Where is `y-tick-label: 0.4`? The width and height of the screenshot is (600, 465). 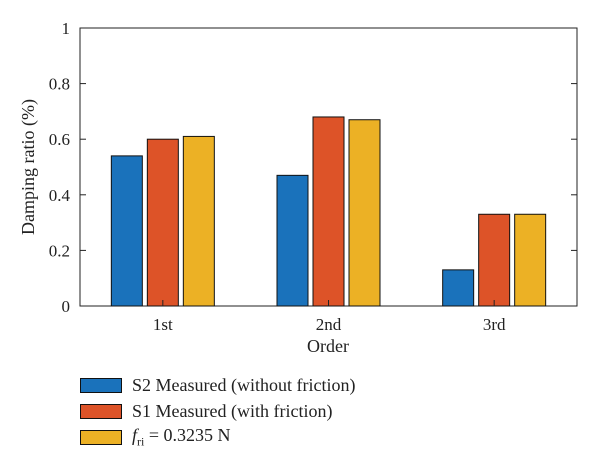
y-tick-label: 0.4 is located at coordinates (60, 195).